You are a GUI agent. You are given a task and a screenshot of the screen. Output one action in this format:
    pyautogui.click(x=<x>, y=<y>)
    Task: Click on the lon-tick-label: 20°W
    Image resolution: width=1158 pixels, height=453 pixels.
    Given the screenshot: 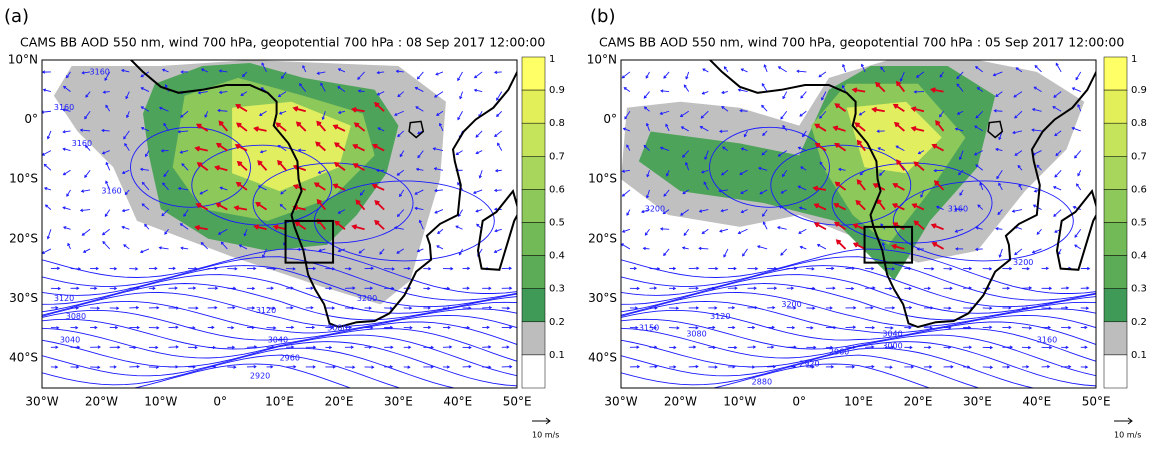 What is the action you would take?
    pyautogui.click(x=101, y=402)
    